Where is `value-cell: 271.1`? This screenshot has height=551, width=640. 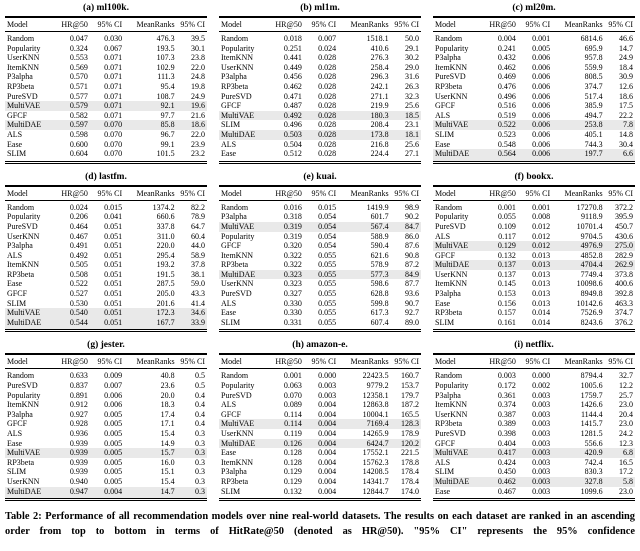
value-cell: 271.1 is located at coordinates (379, 96).